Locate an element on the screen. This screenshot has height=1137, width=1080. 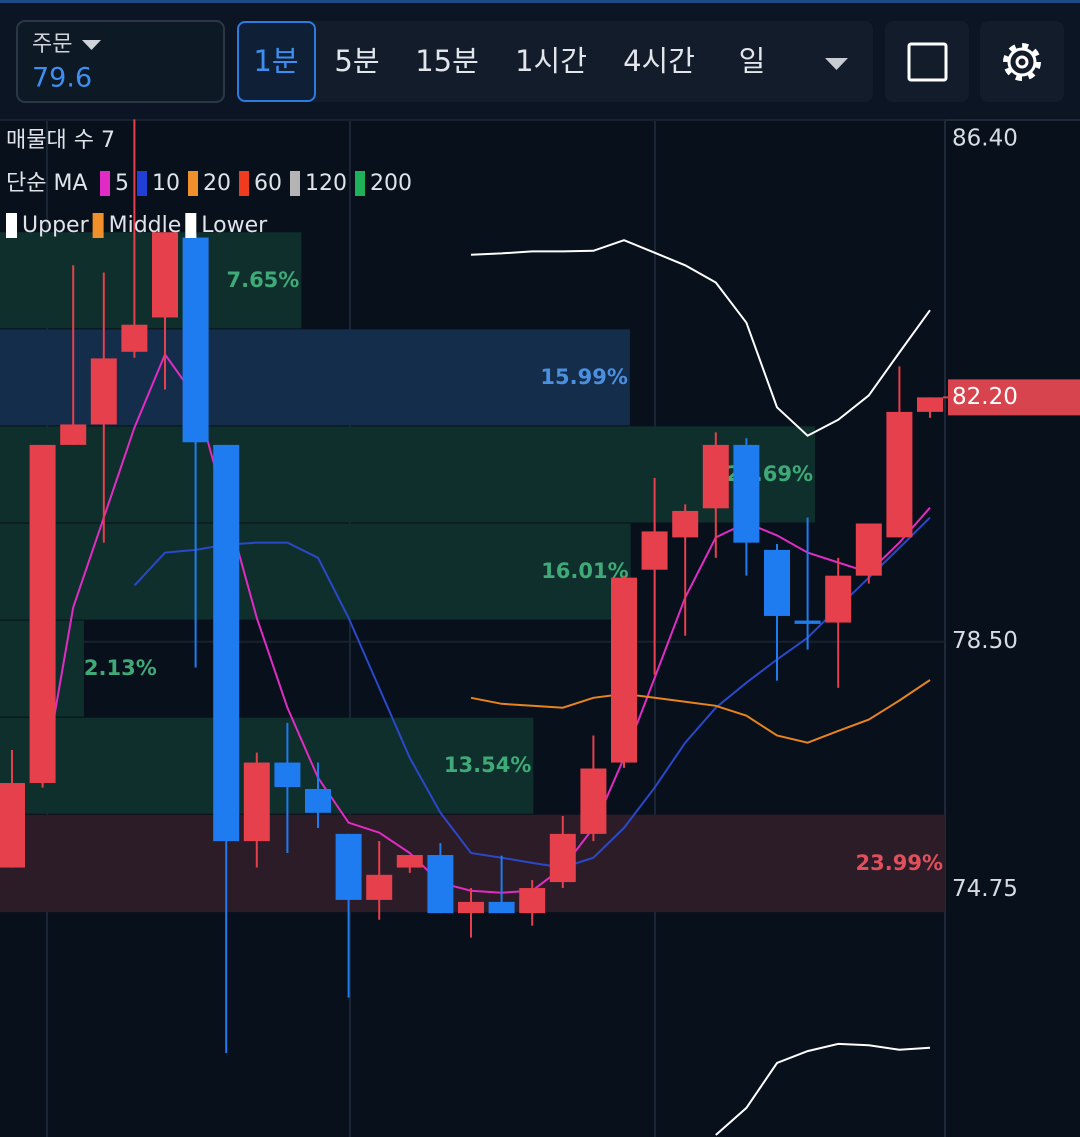
gear-teeth is located at coordinates (1022, 62).